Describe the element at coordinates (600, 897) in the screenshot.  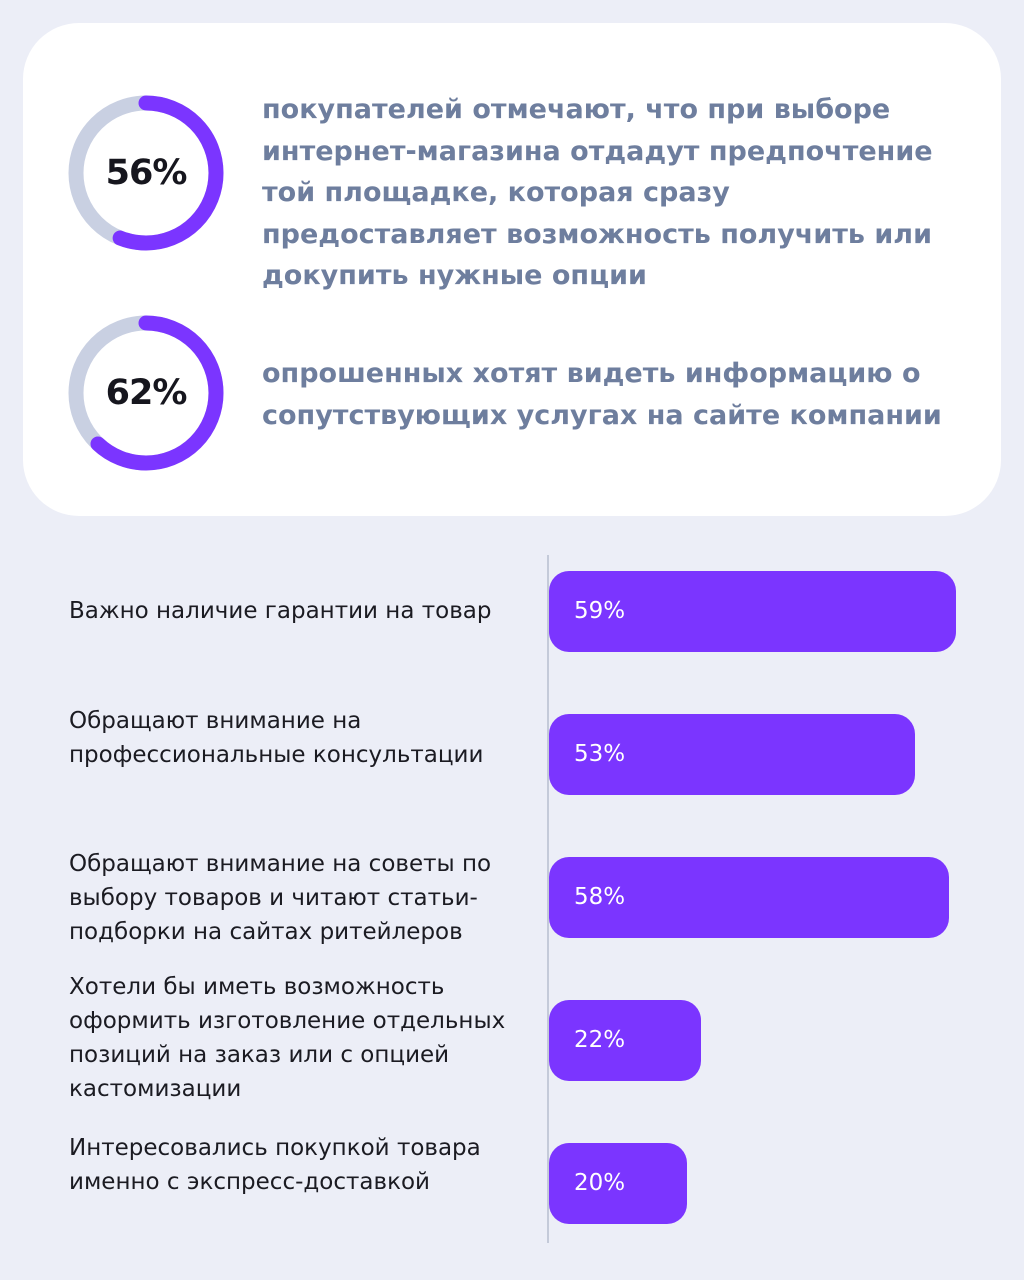
I see `bar-value-label: 58%` at that location.